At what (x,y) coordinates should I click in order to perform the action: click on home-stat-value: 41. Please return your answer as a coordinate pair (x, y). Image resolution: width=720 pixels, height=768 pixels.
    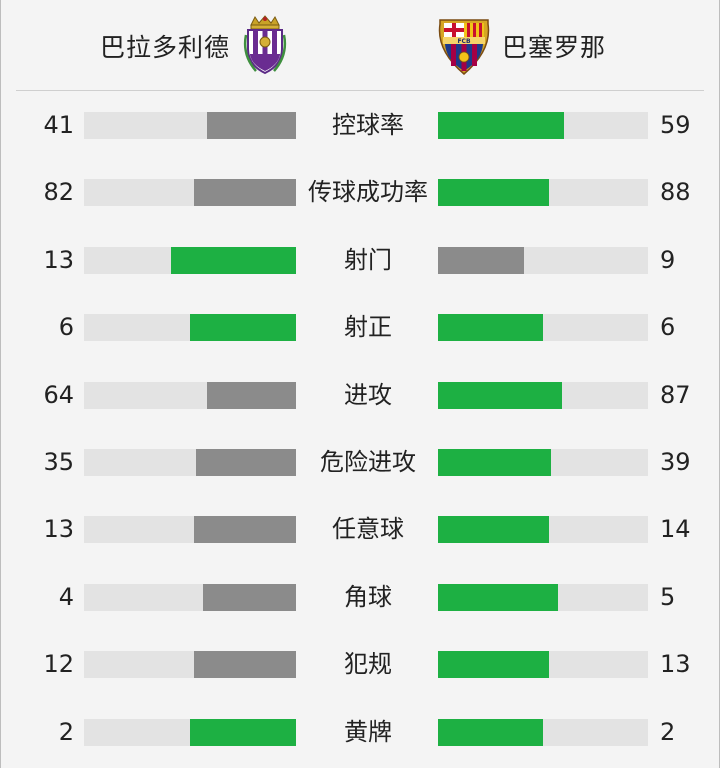
    Looking at the image, I should click on (58, 125).